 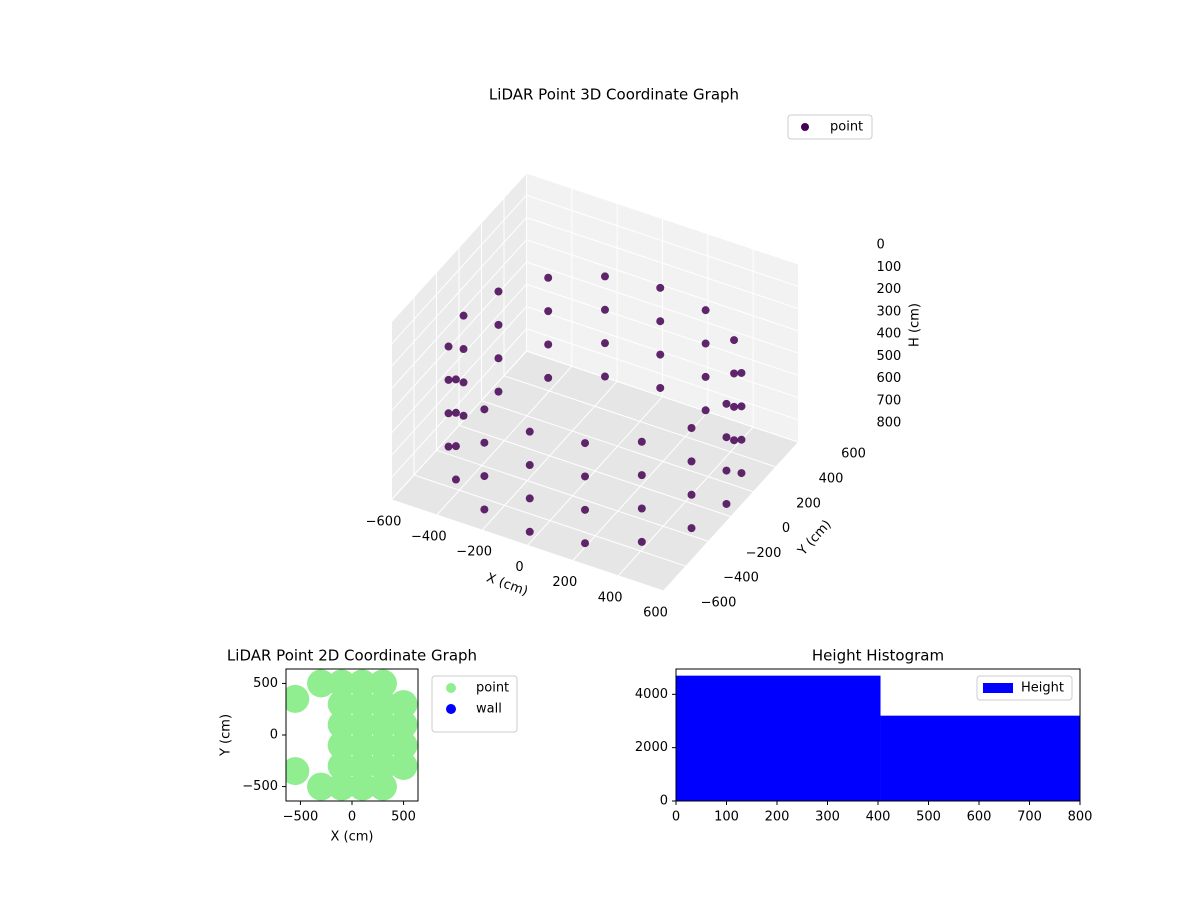 What do you see at coordinates (352, 817) in the screenshot?
I see `x-tick-label: 0` at bounding box center [352, 817].